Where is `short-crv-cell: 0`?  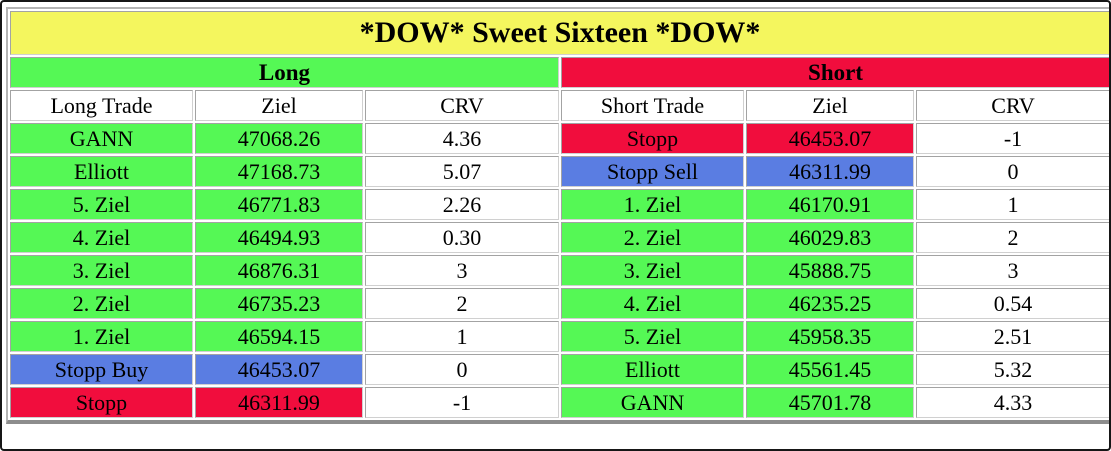
short-crv-cell: 0 is located at coordinates (1012, 171).